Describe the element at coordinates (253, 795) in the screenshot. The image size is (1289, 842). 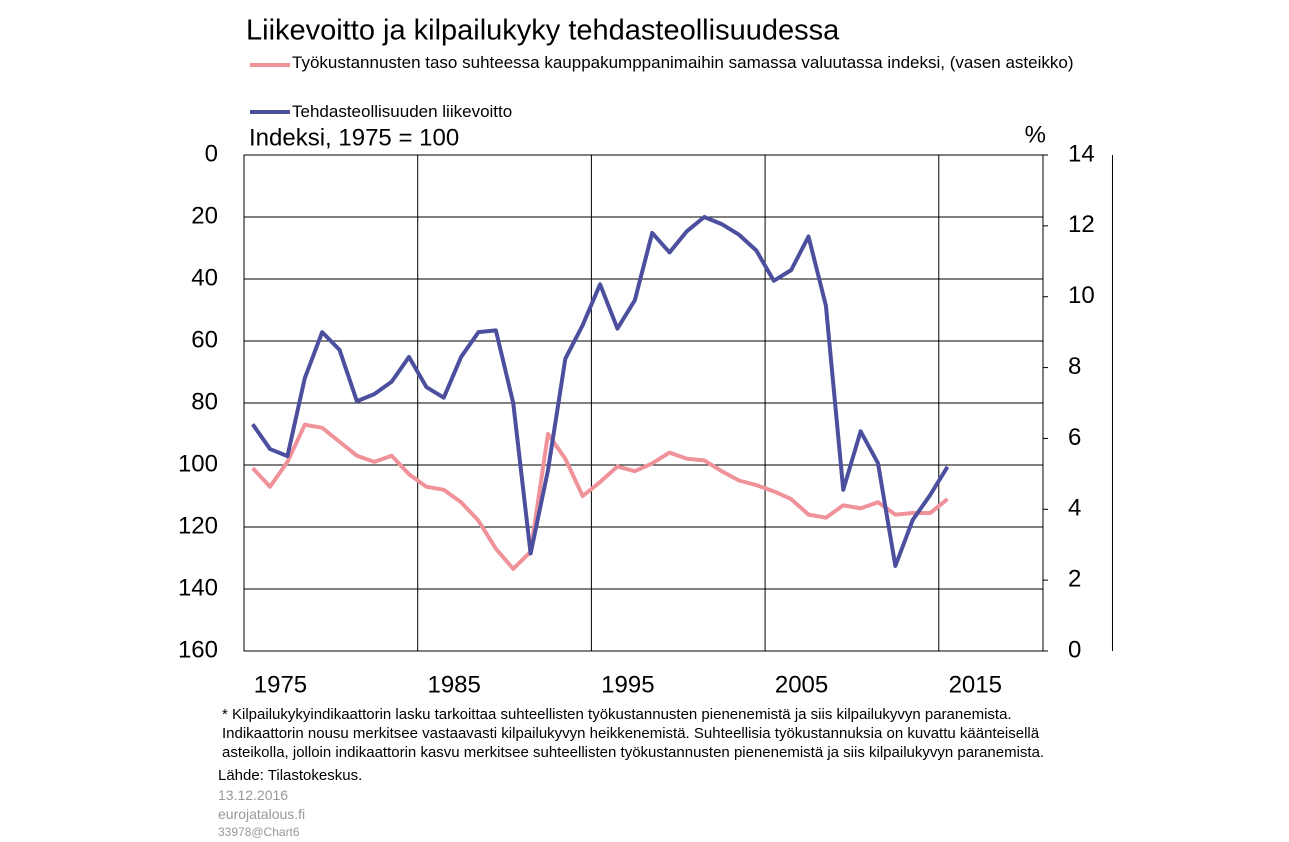
I see `date: 13.12.2016` at that location.